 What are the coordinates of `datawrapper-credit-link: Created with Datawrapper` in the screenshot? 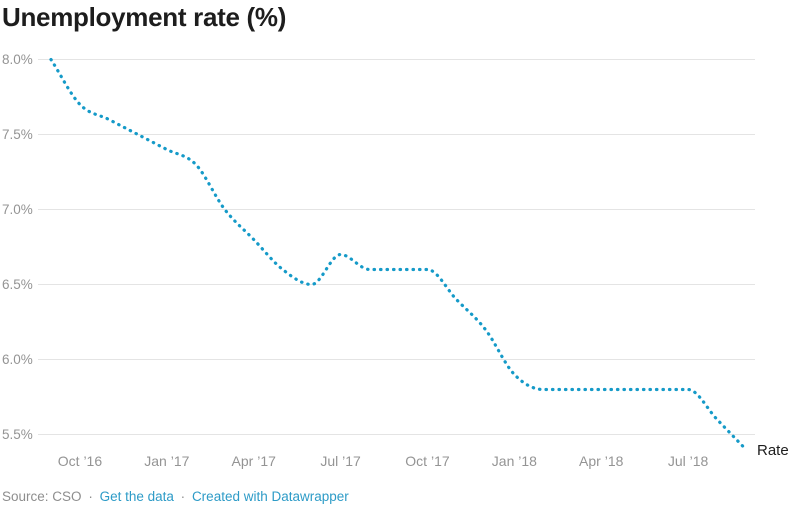 It's located at (270, 496).